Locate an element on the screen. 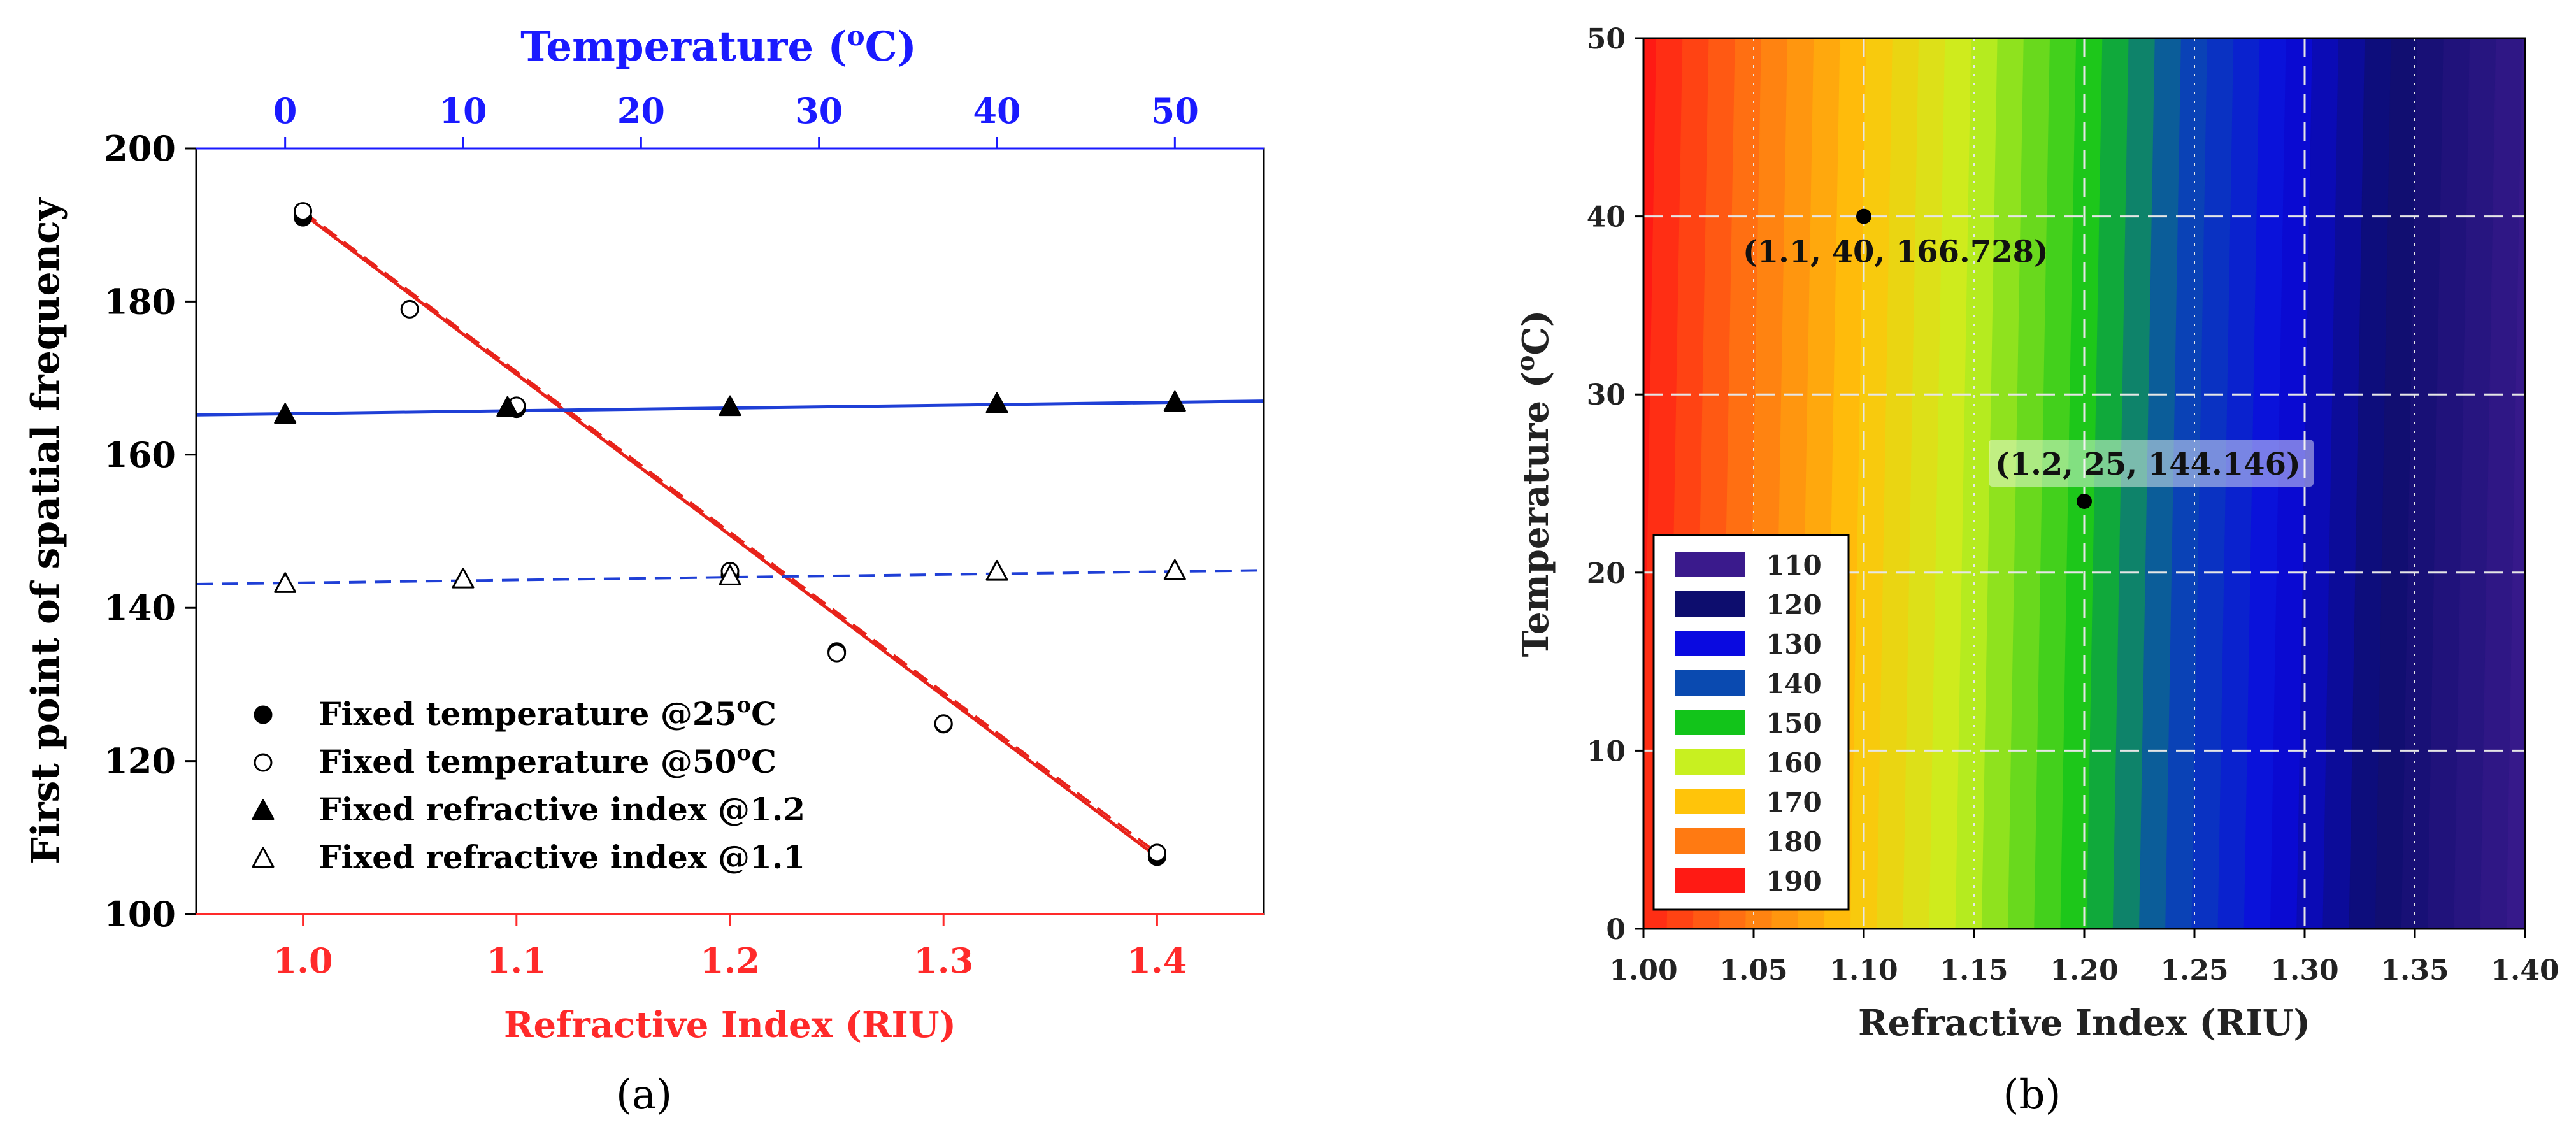 This screenshot has height=1132, width=2576. a-top-tick-label: 30 is located at coordinates (819, 111).